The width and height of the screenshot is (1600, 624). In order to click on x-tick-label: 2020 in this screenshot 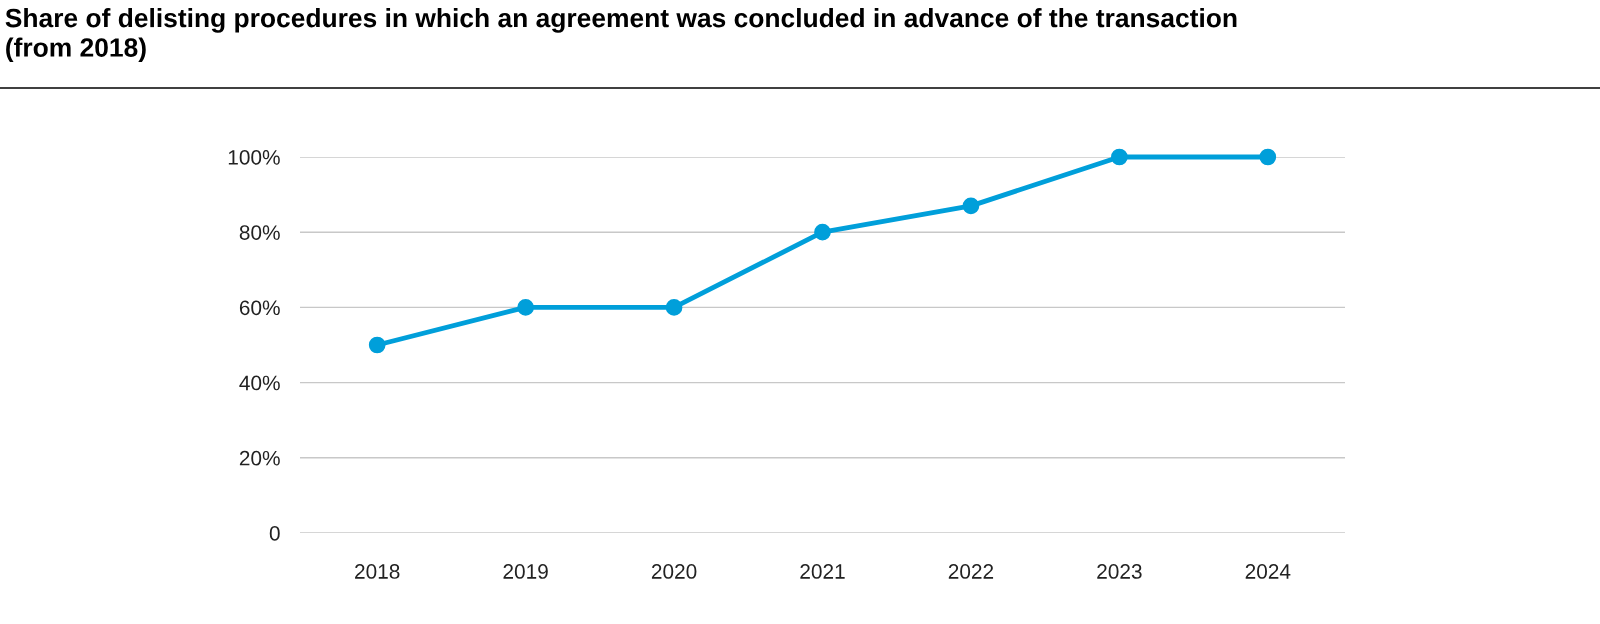, I will do `click(674, 571)`.